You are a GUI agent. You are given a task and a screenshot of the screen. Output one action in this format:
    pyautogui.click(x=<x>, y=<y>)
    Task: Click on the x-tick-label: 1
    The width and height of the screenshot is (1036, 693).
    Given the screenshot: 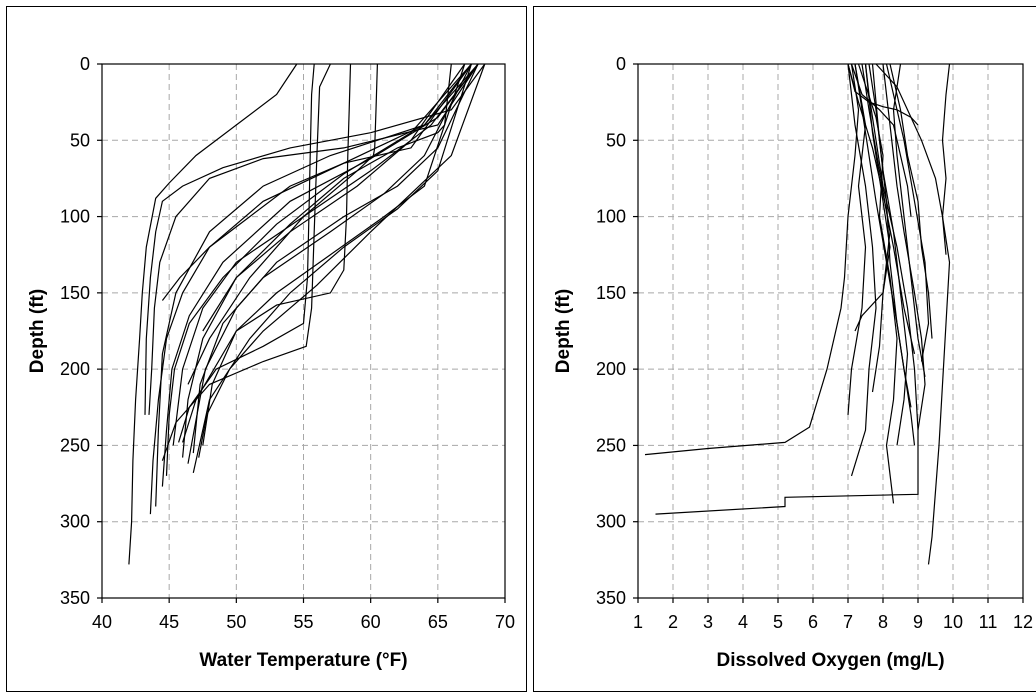 What is the action you would take?
    pyautogui.click(x=638, y=622)
    